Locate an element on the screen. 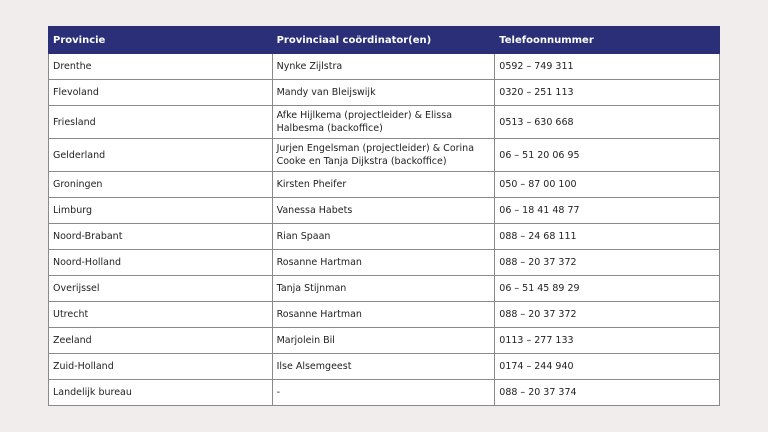  header-coordinator: Provinciaal coördinator(en) is located at coordinates (383, 40).